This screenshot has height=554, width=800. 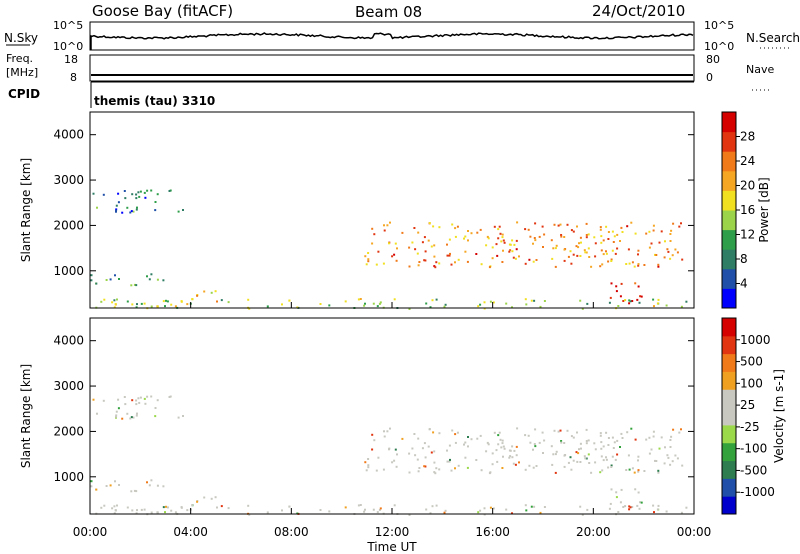 What do you see at coordinates (753, 449) in the screenshot?
I see `colorbar-tick-label: -100` at bounding box center [753, 449].